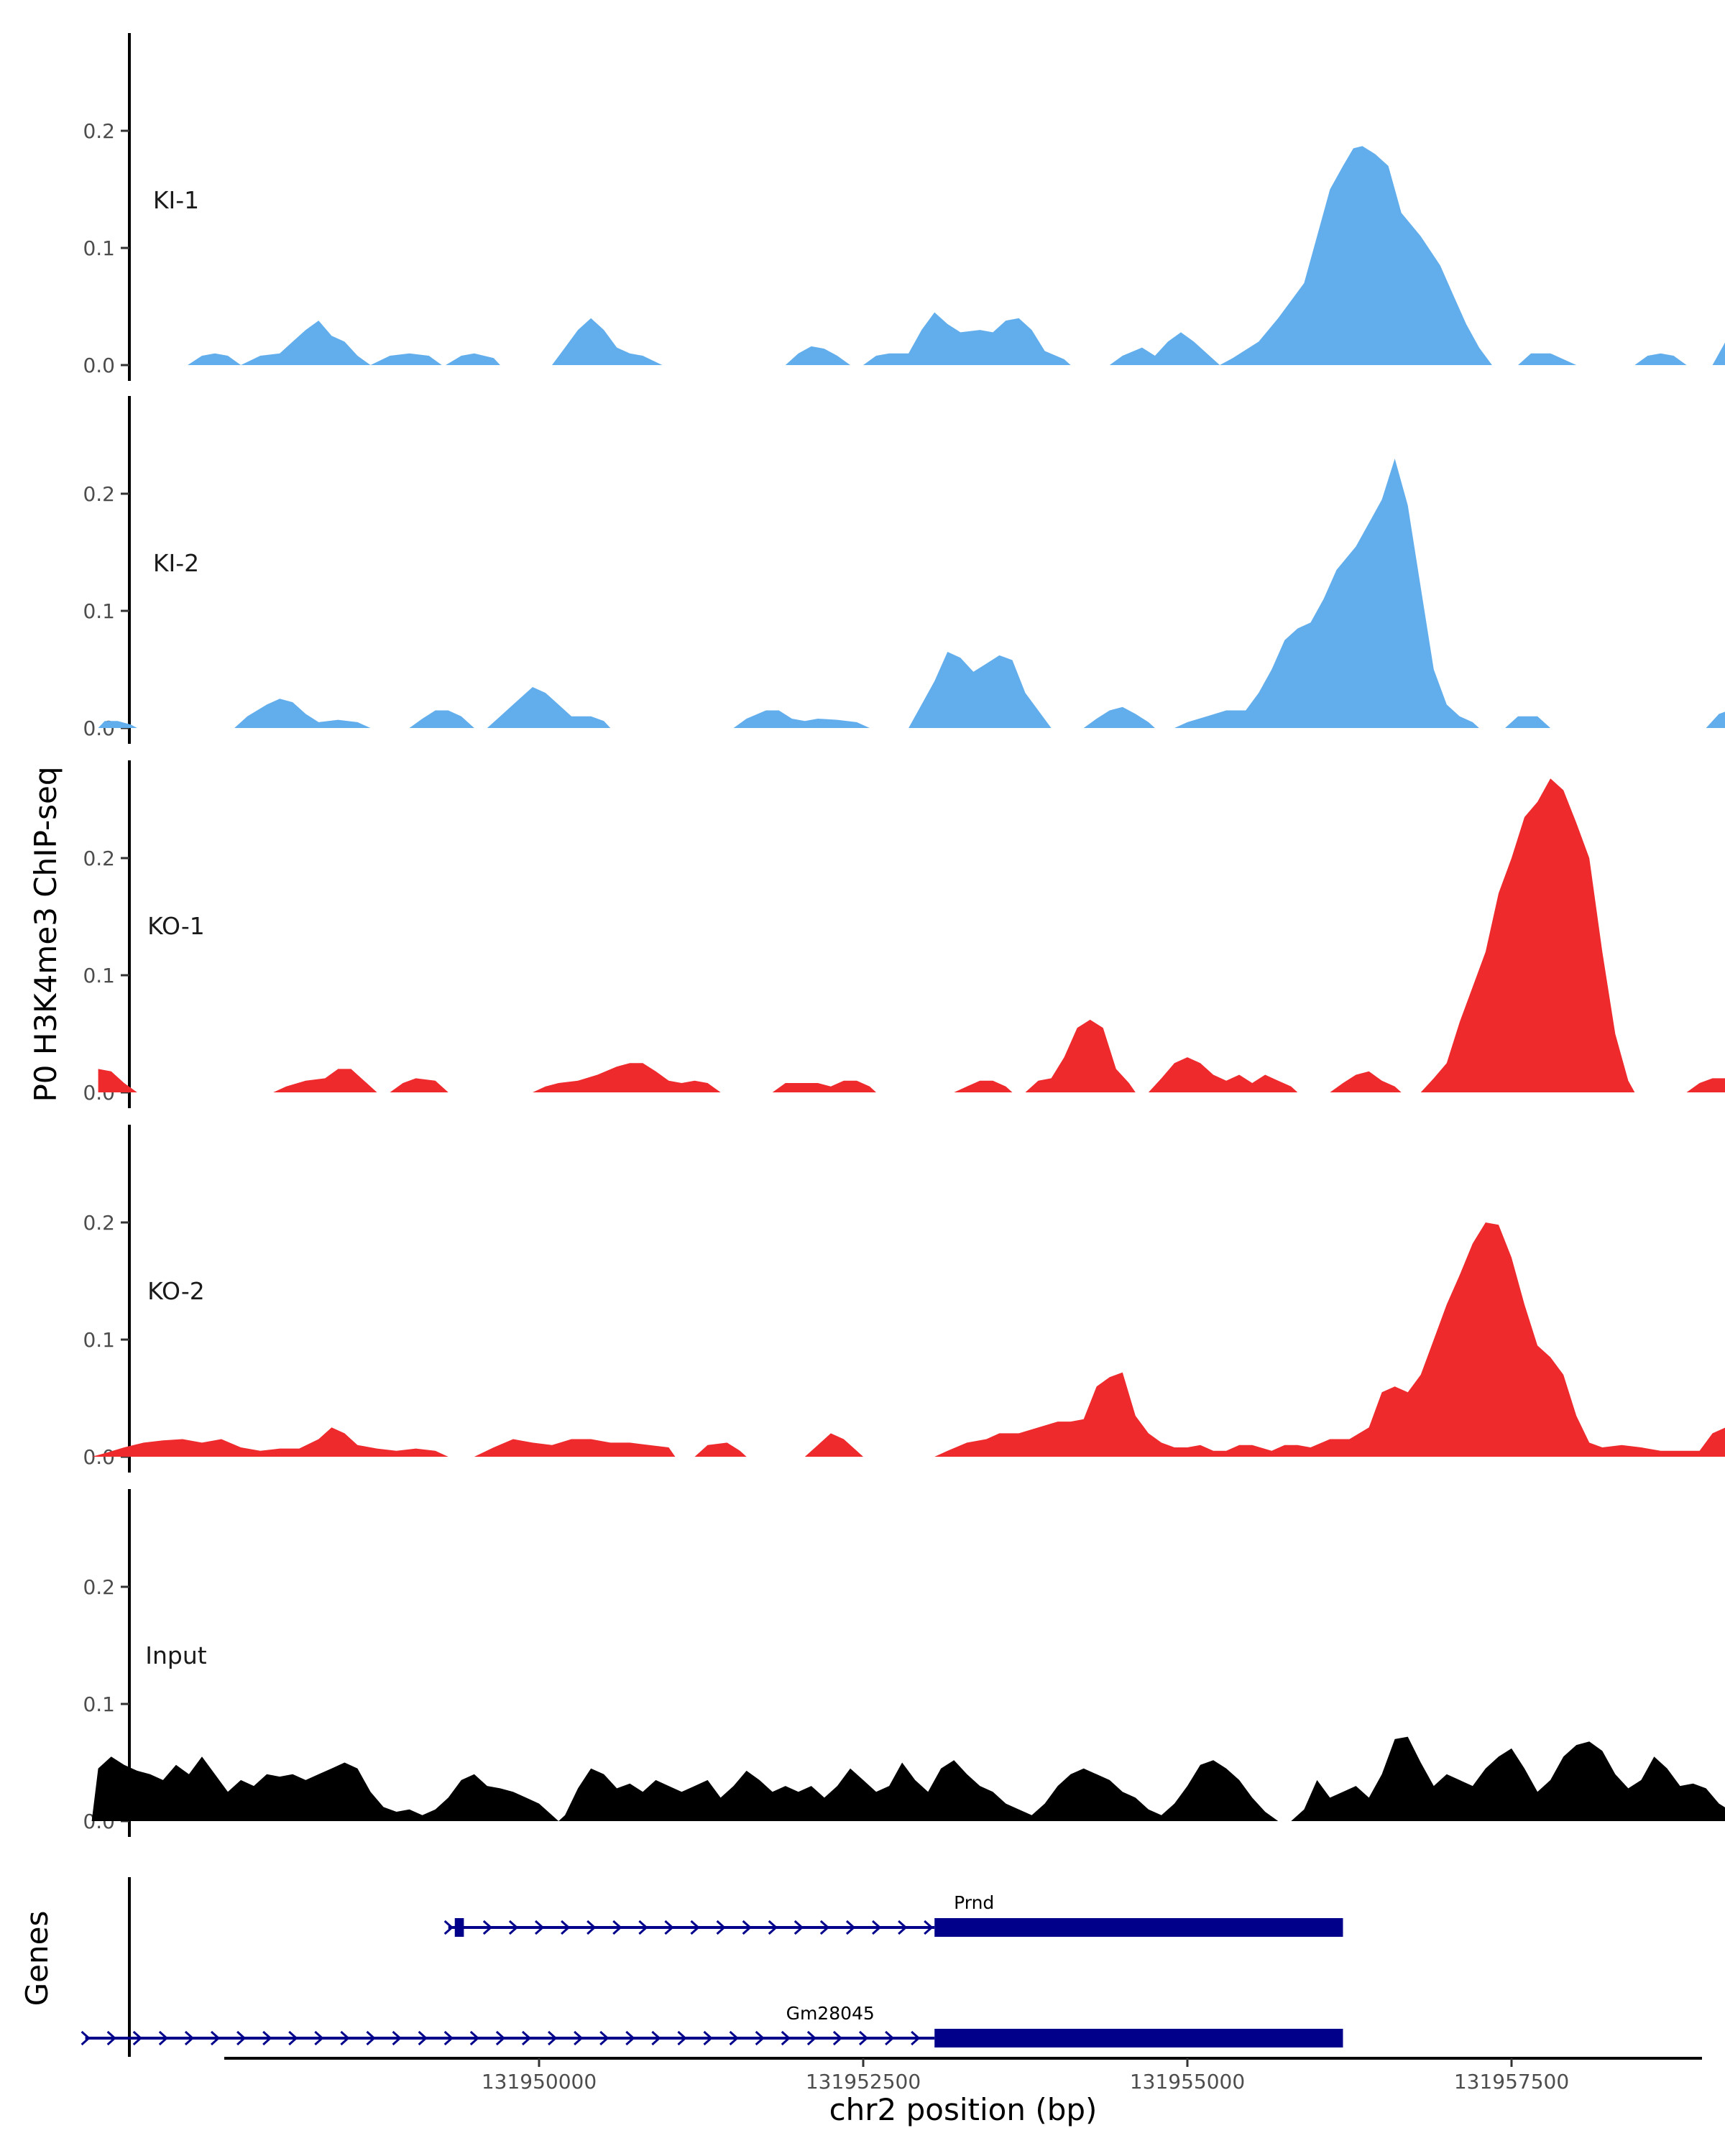  Describe the element at coordinates (963, 2075) in the screenshot. I see `x-axis: 131950000 131952500 131955000 131957500` at that location.